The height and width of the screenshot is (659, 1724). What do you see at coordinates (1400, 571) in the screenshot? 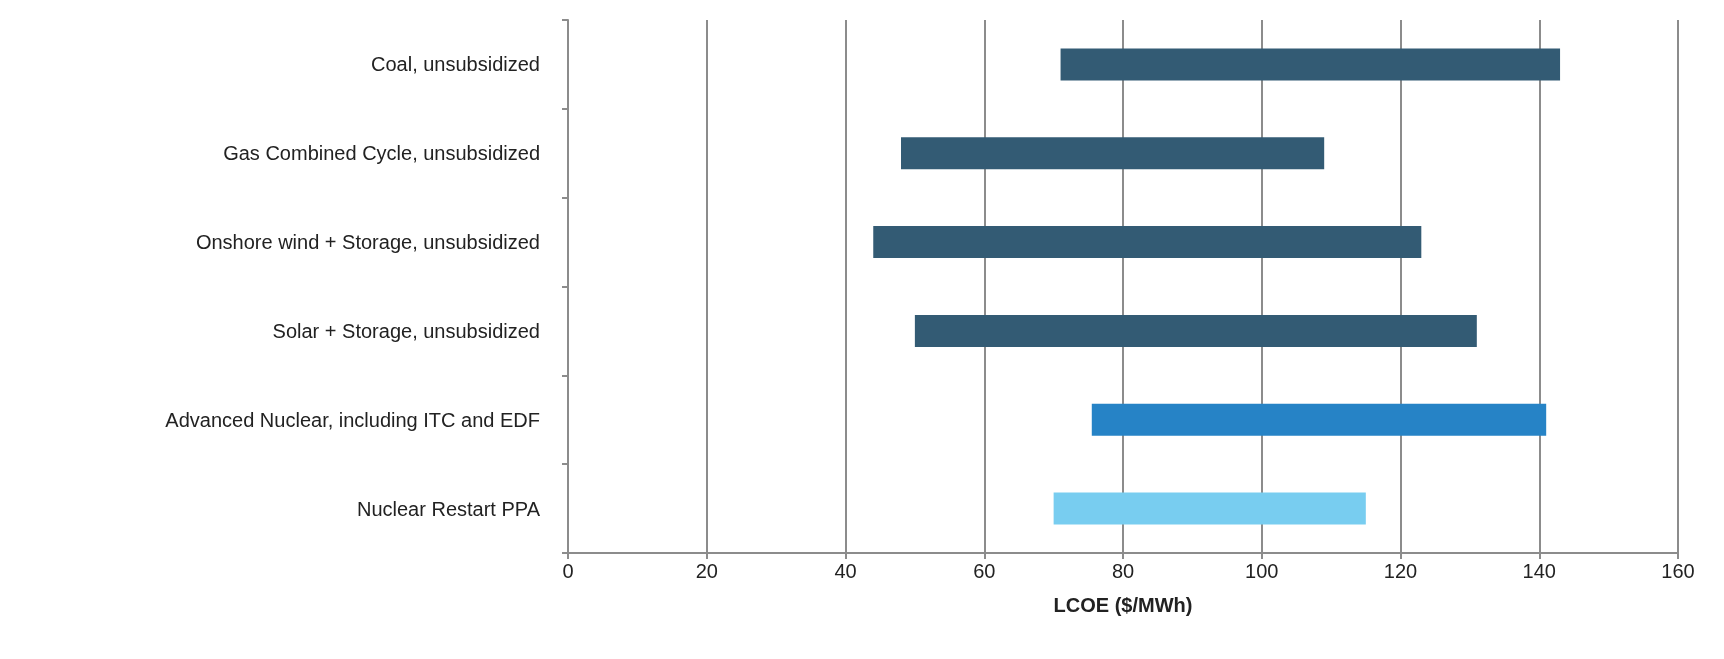
I see `x-tick-label: 120` at bounding box center [1400, 571].